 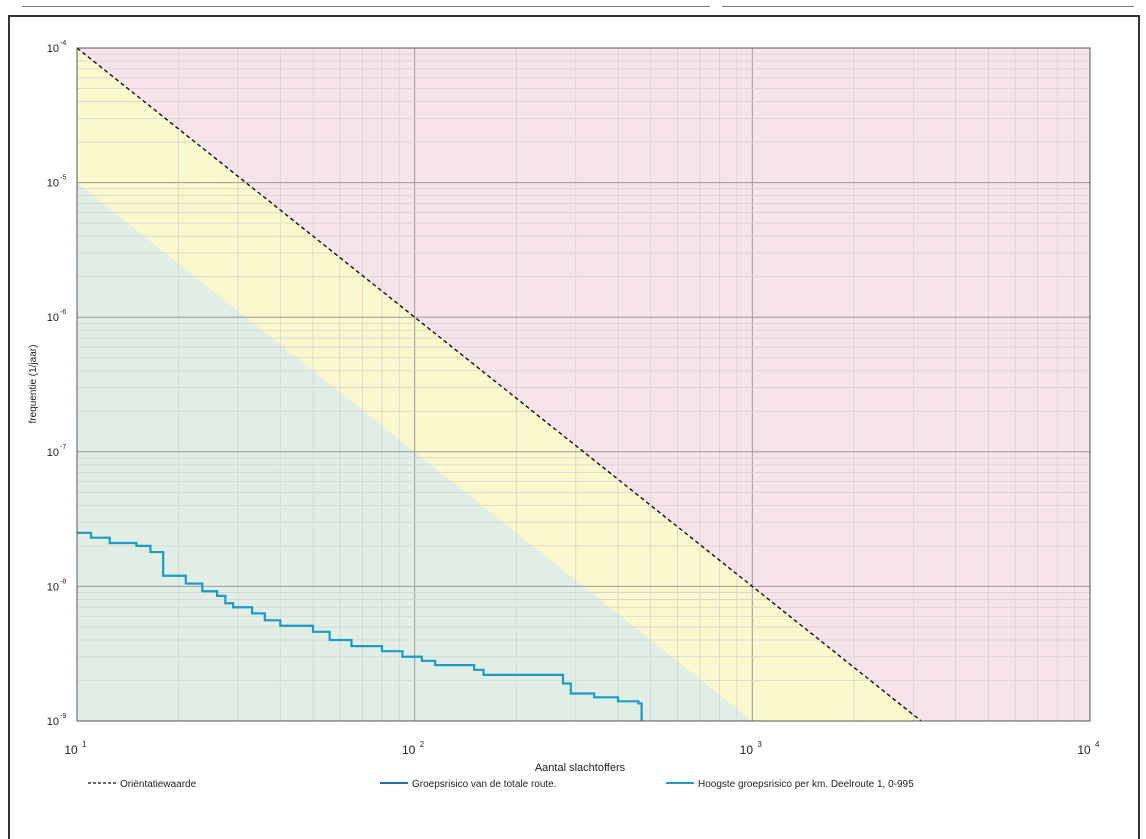 I want to click on x-axis-label: Aantal slachtoffers, so click(x=580, y=768).